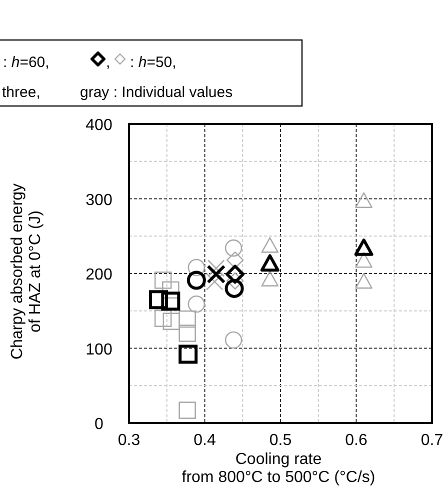 Image resolution: width=444 pixels, height=497 pixels. What do you see at coordinates (432, 440) in the screenshot?
I see `x-tick-label: 0.7` at bounding box center [432, 440].